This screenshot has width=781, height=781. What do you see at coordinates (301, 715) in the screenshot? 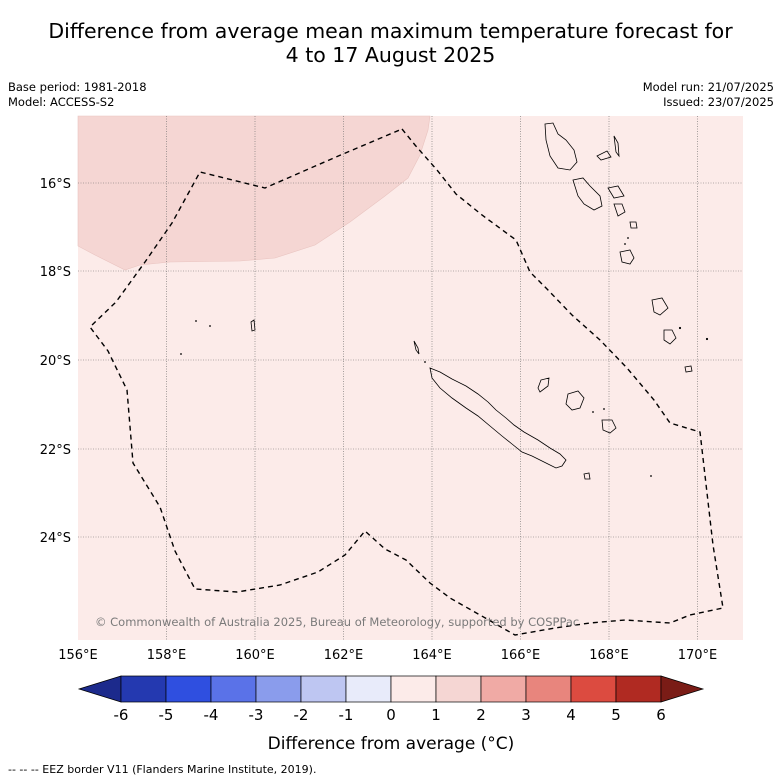
I see `colorbar-tick-label: -2` at bounding box center [301, 715].